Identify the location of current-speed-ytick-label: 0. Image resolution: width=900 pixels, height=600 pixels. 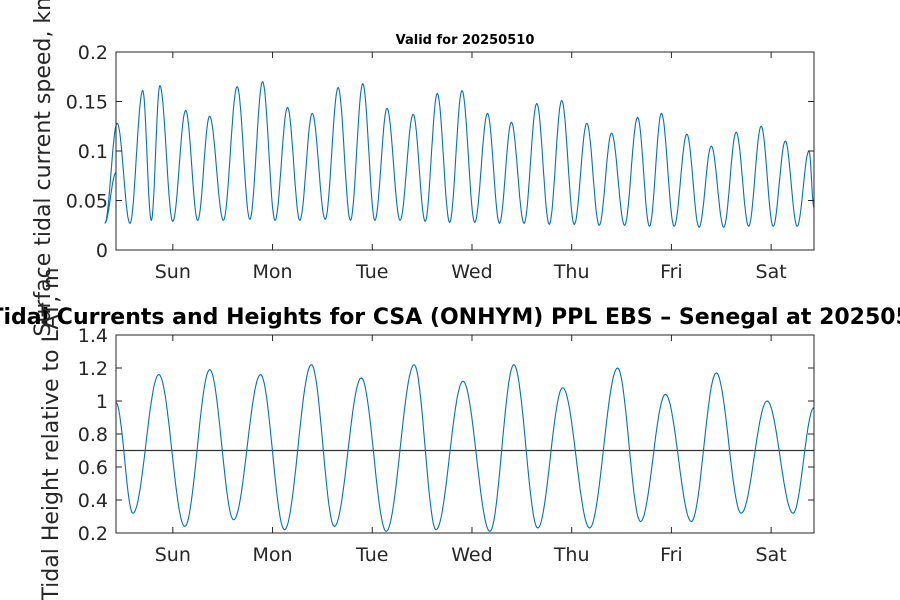
(102, 251).